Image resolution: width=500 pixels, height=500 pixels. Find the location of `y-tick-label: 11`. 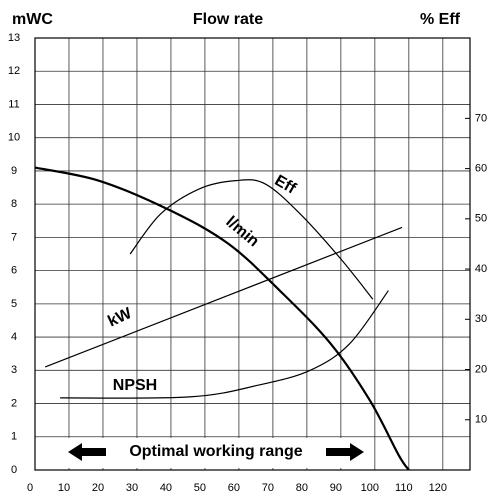

y-tick-label: 11 is located at coordinates (13, 104).